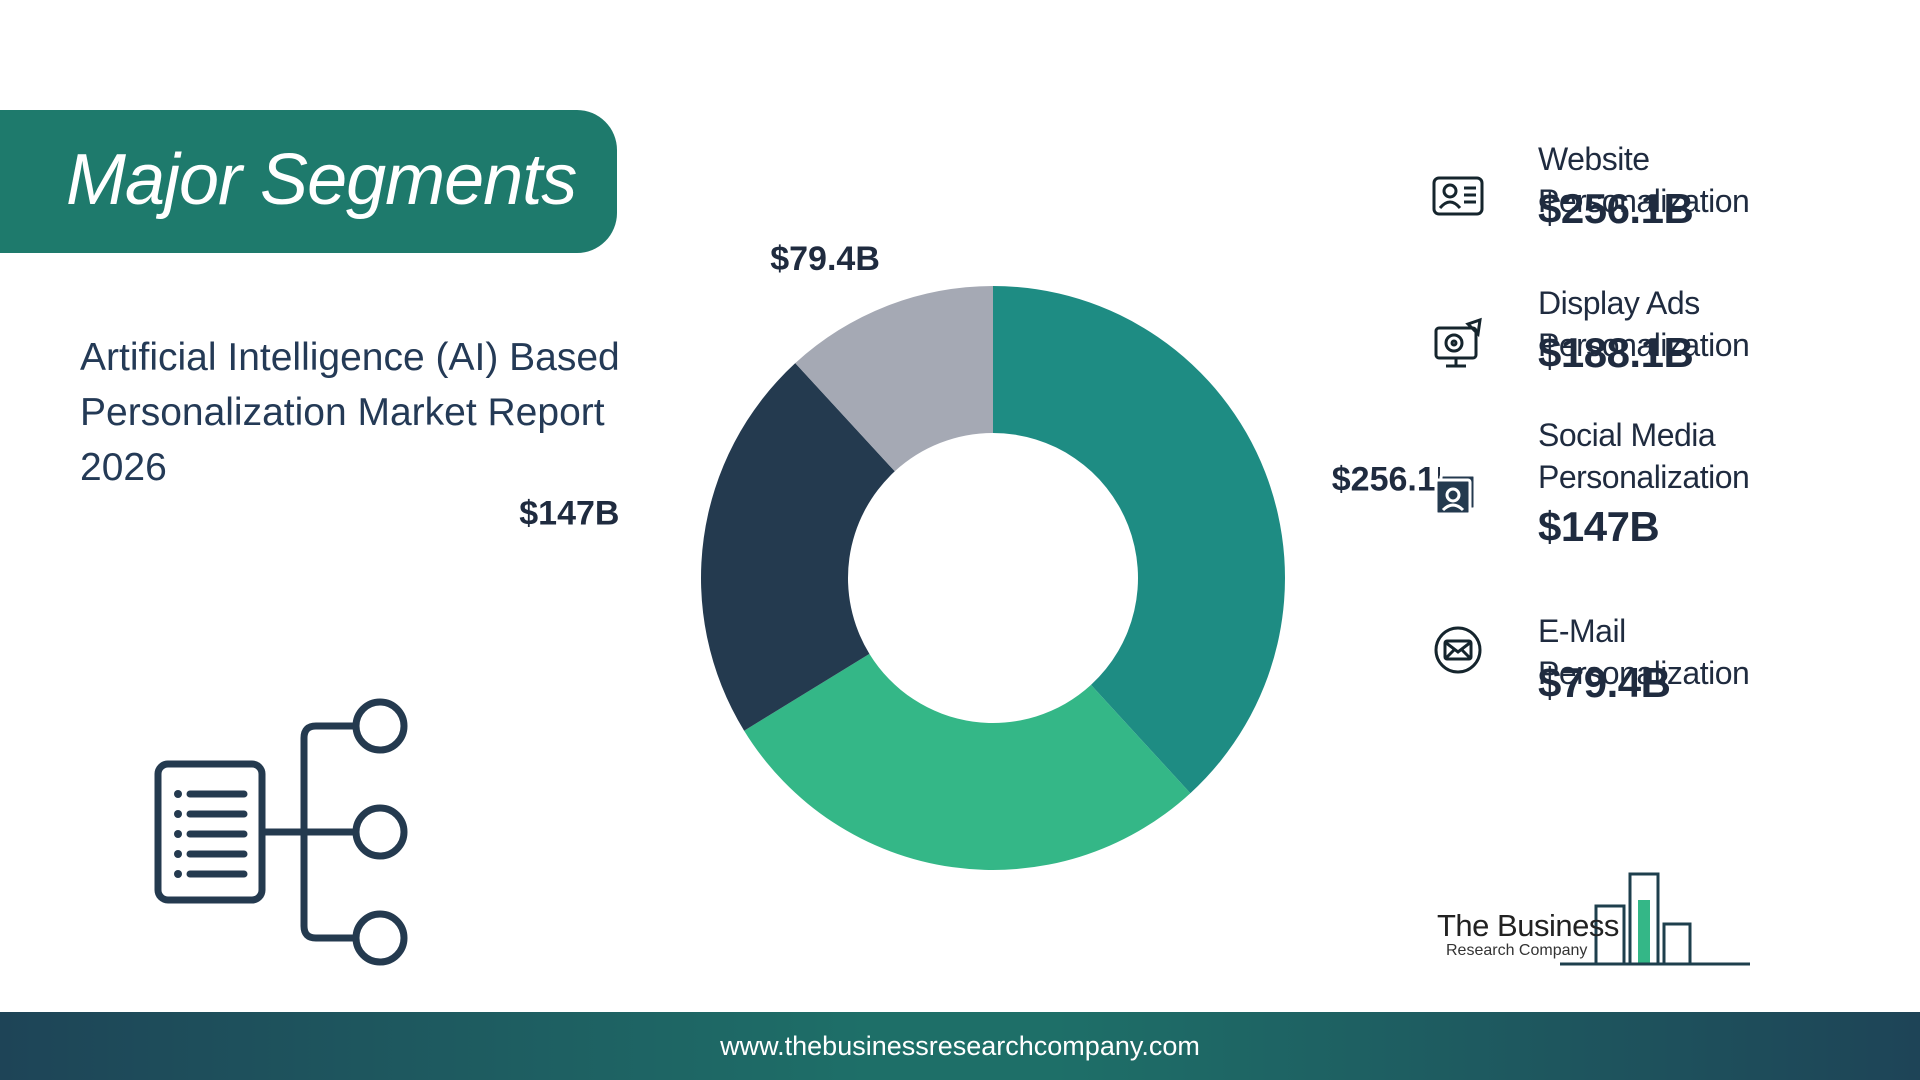 The width and height of the screenshot is (1920, 1080). I want to click on social-media-icon, so click(1458, 492).